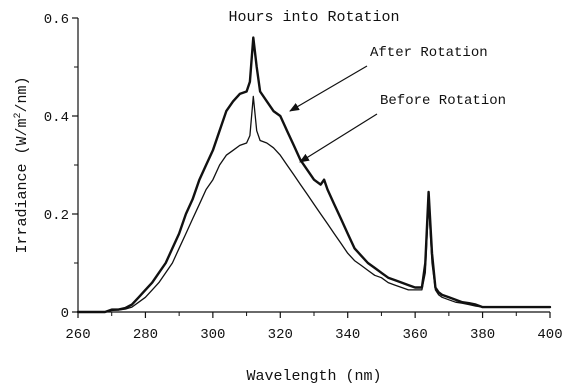 The height and width of the screenshot is (385, 578). What do you see at coordinates (212, 335) in the screenshot?
I see `x-tick-label: 300` at bounding box center [212, 335].